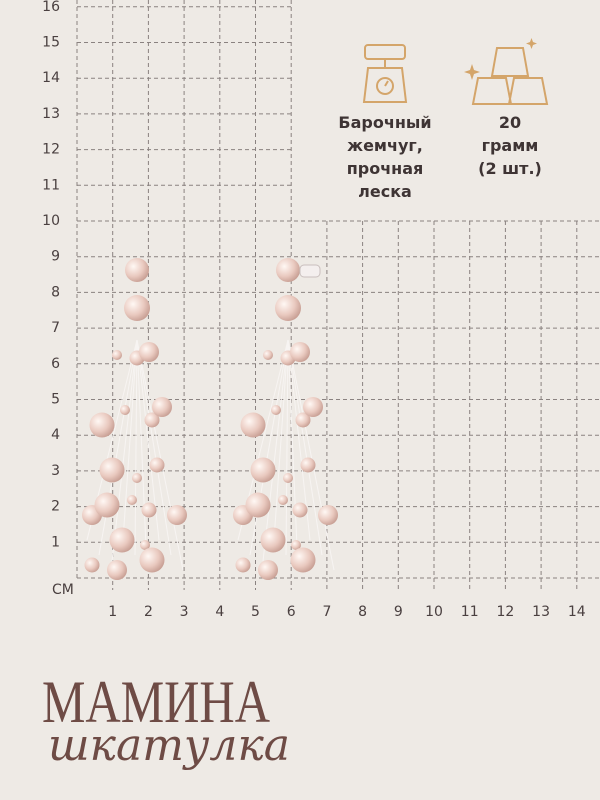 The image size is (600, 800). What do you see at coordinates (255, 612) in the screenshot?
I see `x-tick-label: 5` at bounding box center [255, 612].